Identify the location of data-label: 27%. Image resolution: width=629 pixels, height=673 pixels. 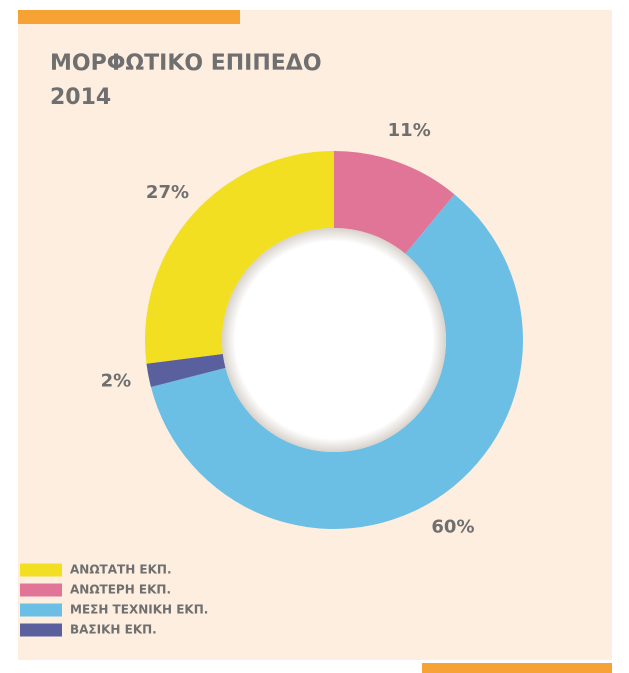
(167, 192).